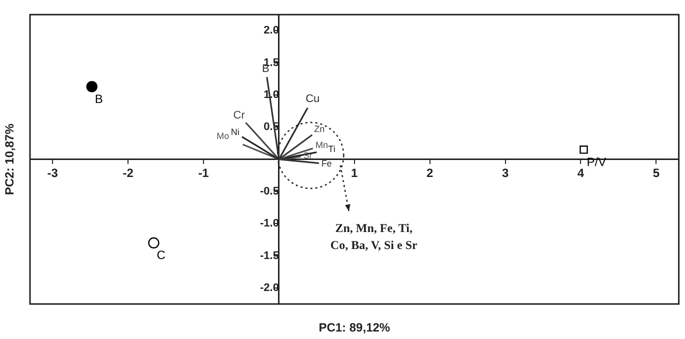 Image resolution: width=685 pixels, height=339 pixels. What do you see at coordinates (354, 327) in the screenshot?
I see `x-axis-title: PC1: 89,12%` at bounding box center [354, 327].